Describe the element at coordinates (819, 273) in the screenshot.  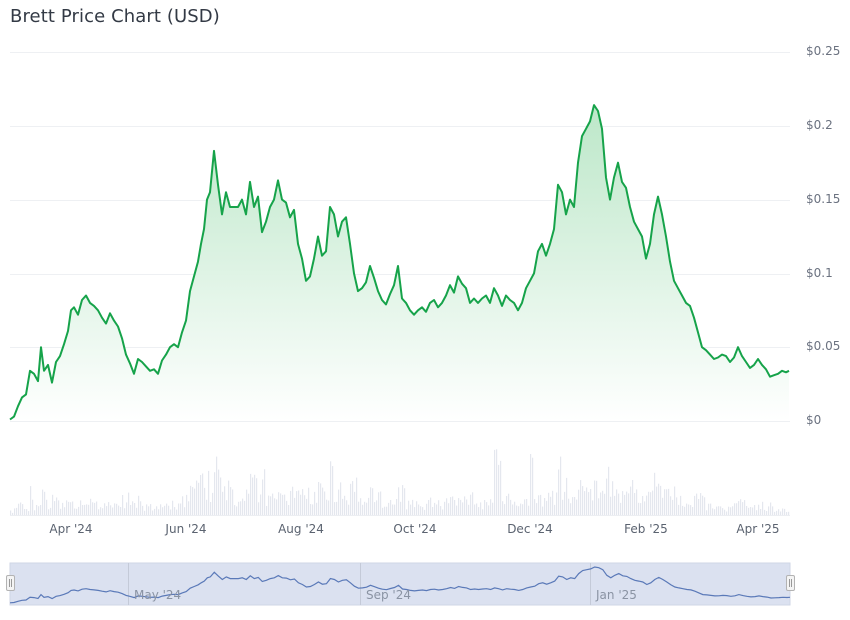
I see `y-tick-label: $0.1` at that location.